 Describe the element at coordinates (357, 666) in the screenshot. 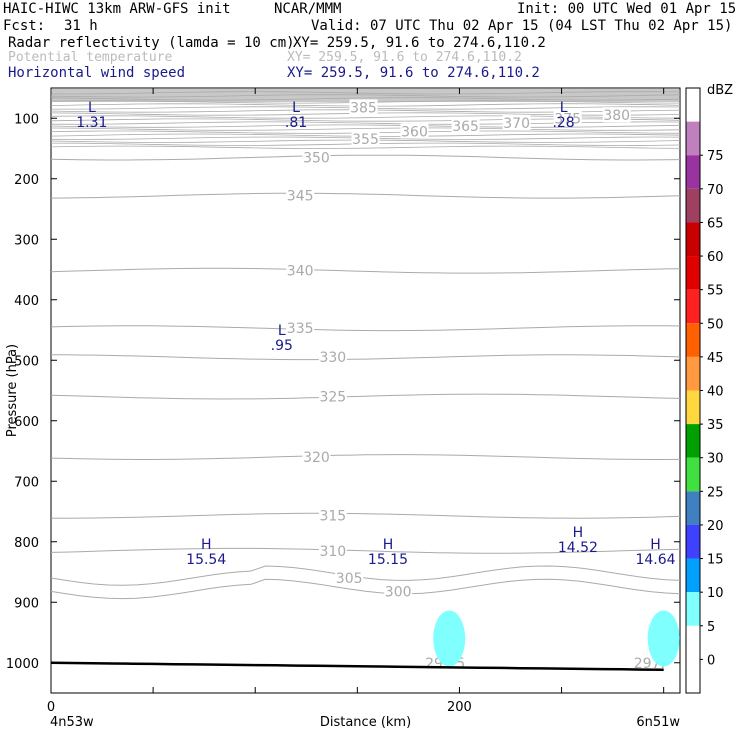

I see `terrain` at that location.